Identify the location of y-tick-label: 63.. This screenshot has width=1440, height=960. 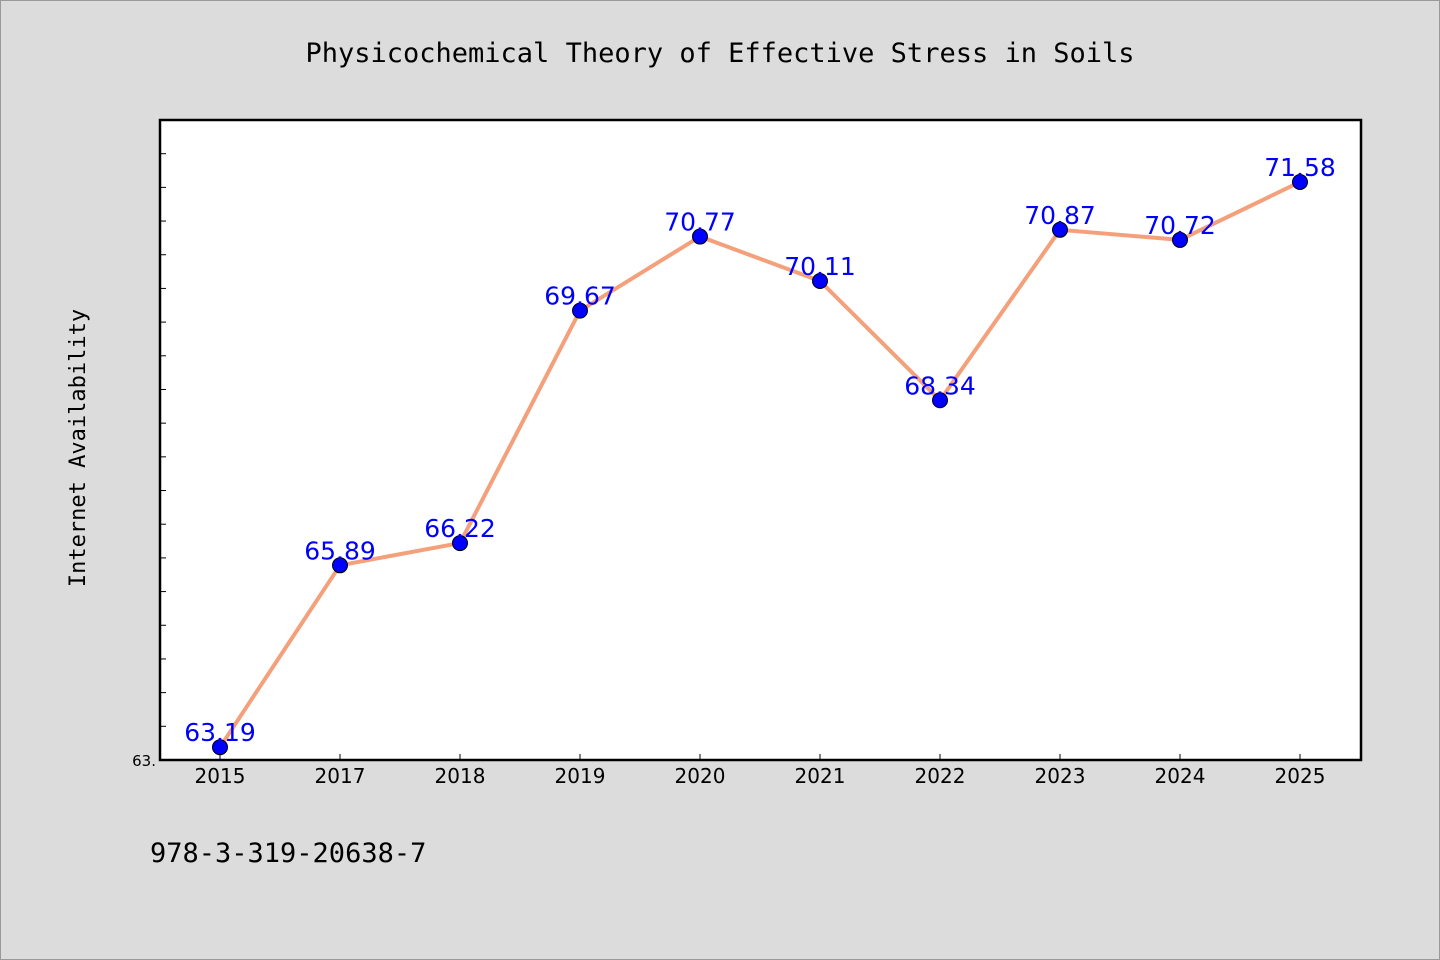
(144, 761).